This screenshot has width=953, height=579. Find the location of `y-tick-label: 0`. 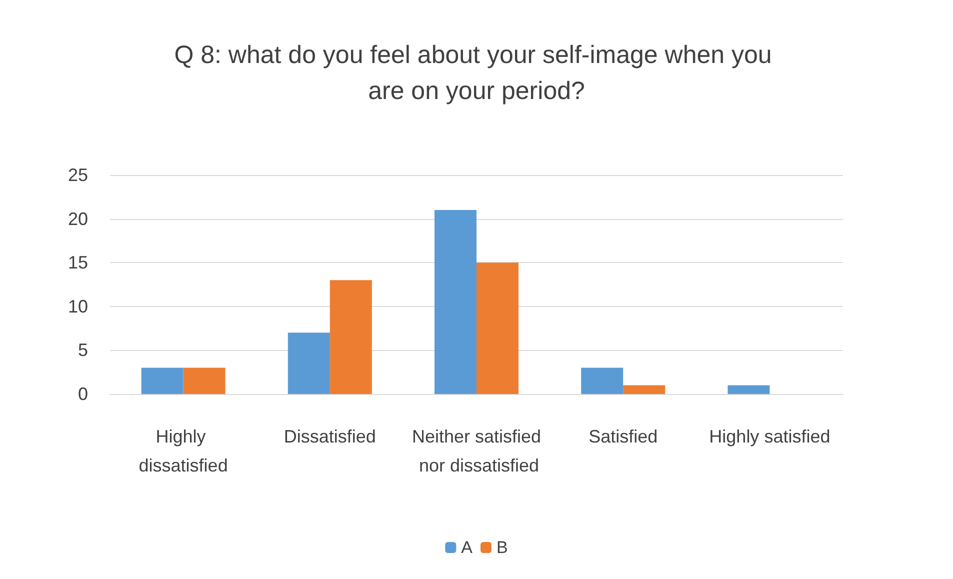

y-tick-label: 0 is located at coordinates (83, 394).